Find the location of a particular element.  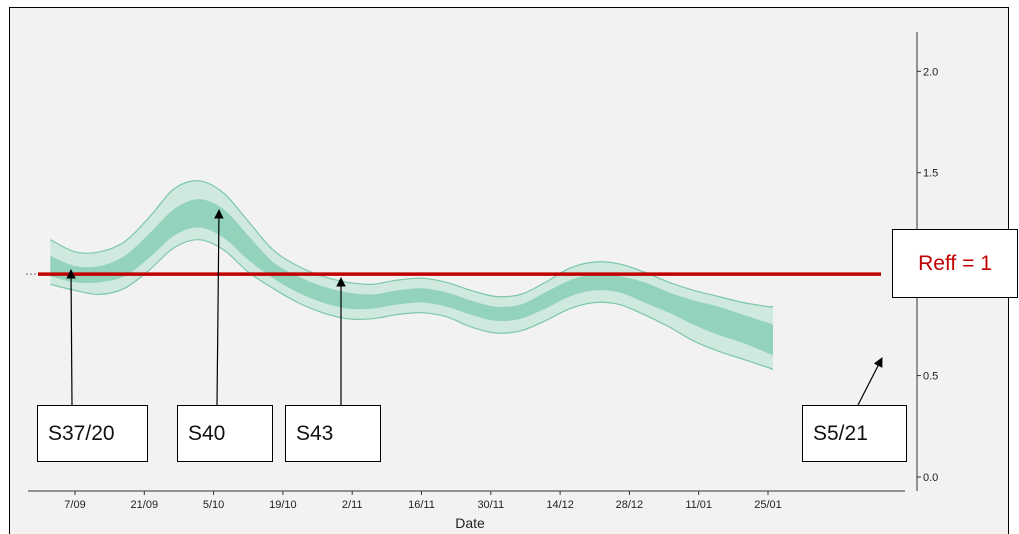

y-tick-label: 0.0 is located at coordinates (930, 478).